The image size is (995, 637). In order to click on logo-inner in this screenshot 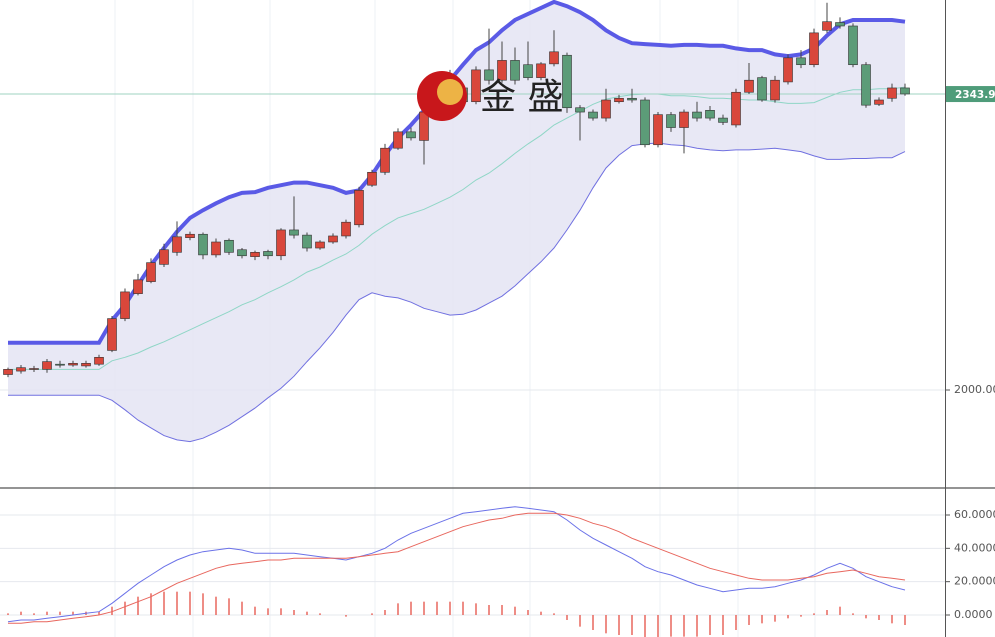, I will do `click(450, 92)`.